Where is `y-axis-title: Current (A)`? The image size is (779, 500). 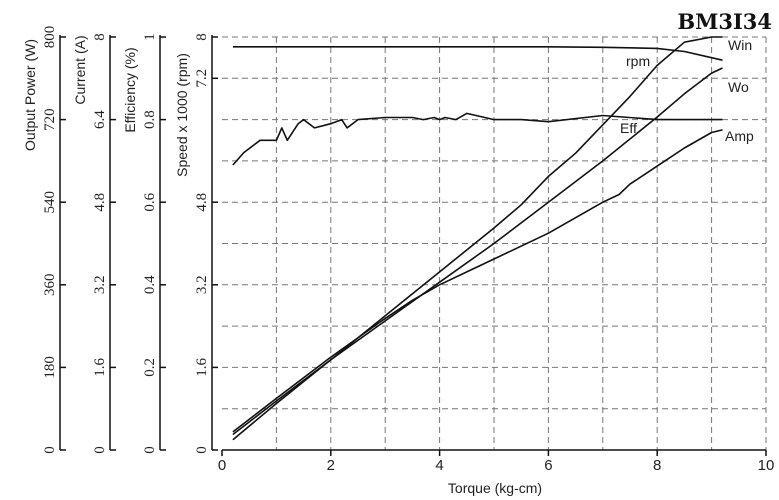
y-axis-title: Current (A) is located at coordinates (80, 69).